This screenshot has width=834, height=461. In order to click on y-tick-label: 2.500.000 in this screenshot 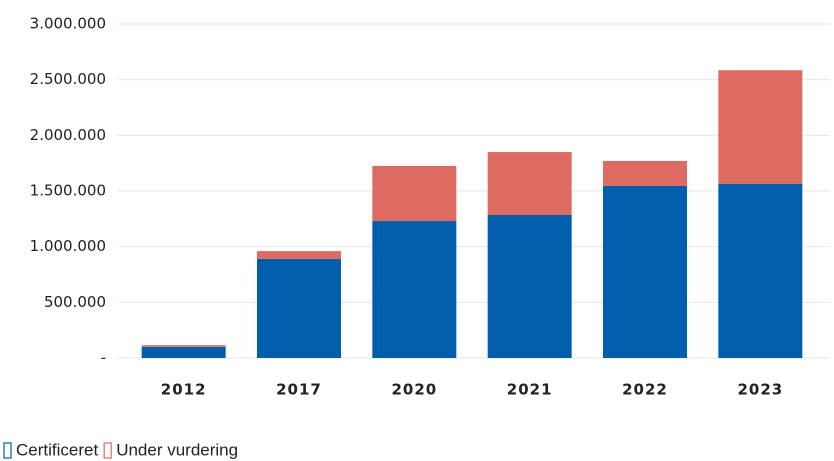, I will do `click(68, 79)`.